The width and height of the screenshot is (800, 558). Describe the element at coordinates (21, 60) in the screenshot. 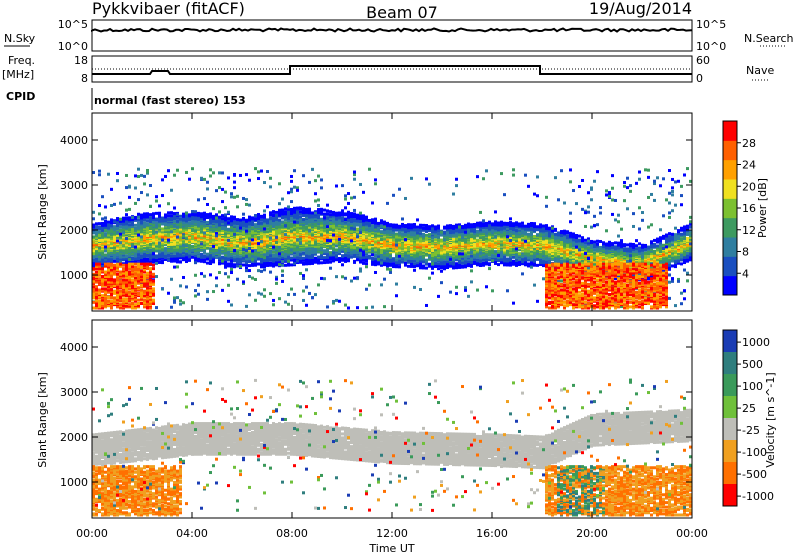

I see `freq-label: Freq.` at that location.